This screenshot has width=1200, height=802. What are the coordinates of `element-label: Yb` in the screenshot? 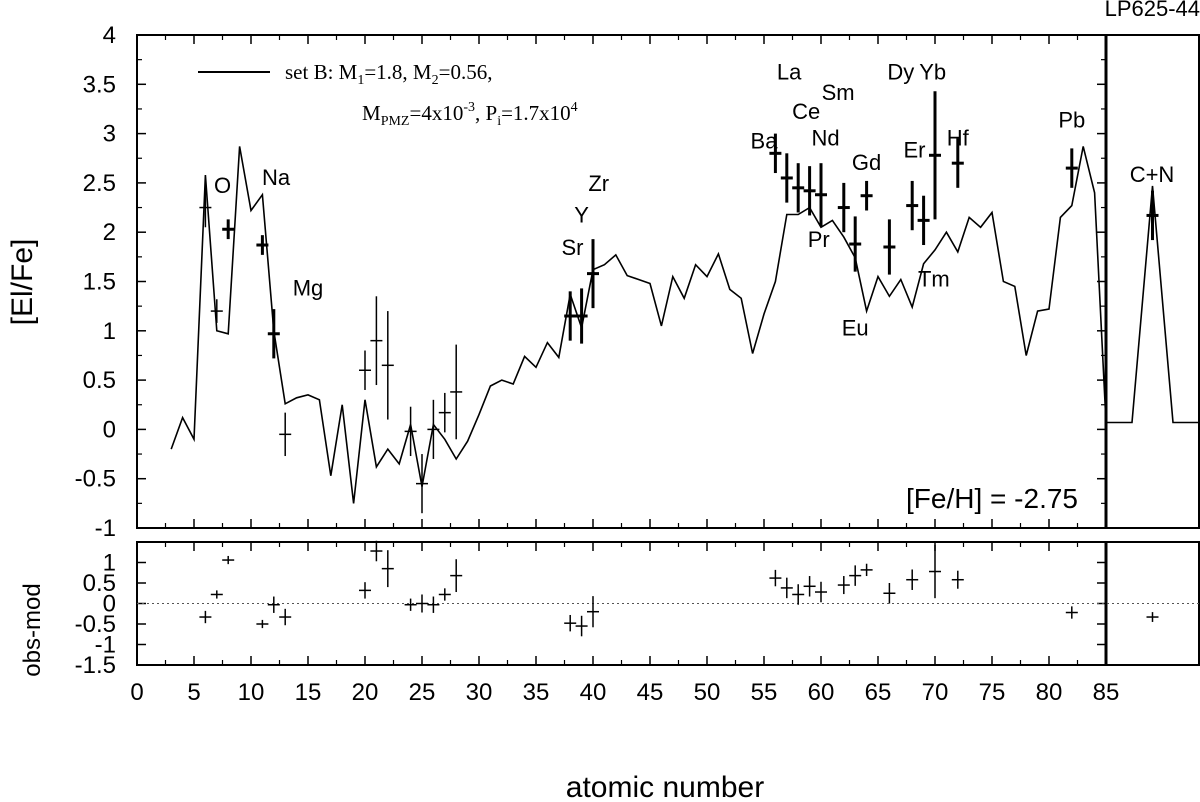 It's located at (932, 71).